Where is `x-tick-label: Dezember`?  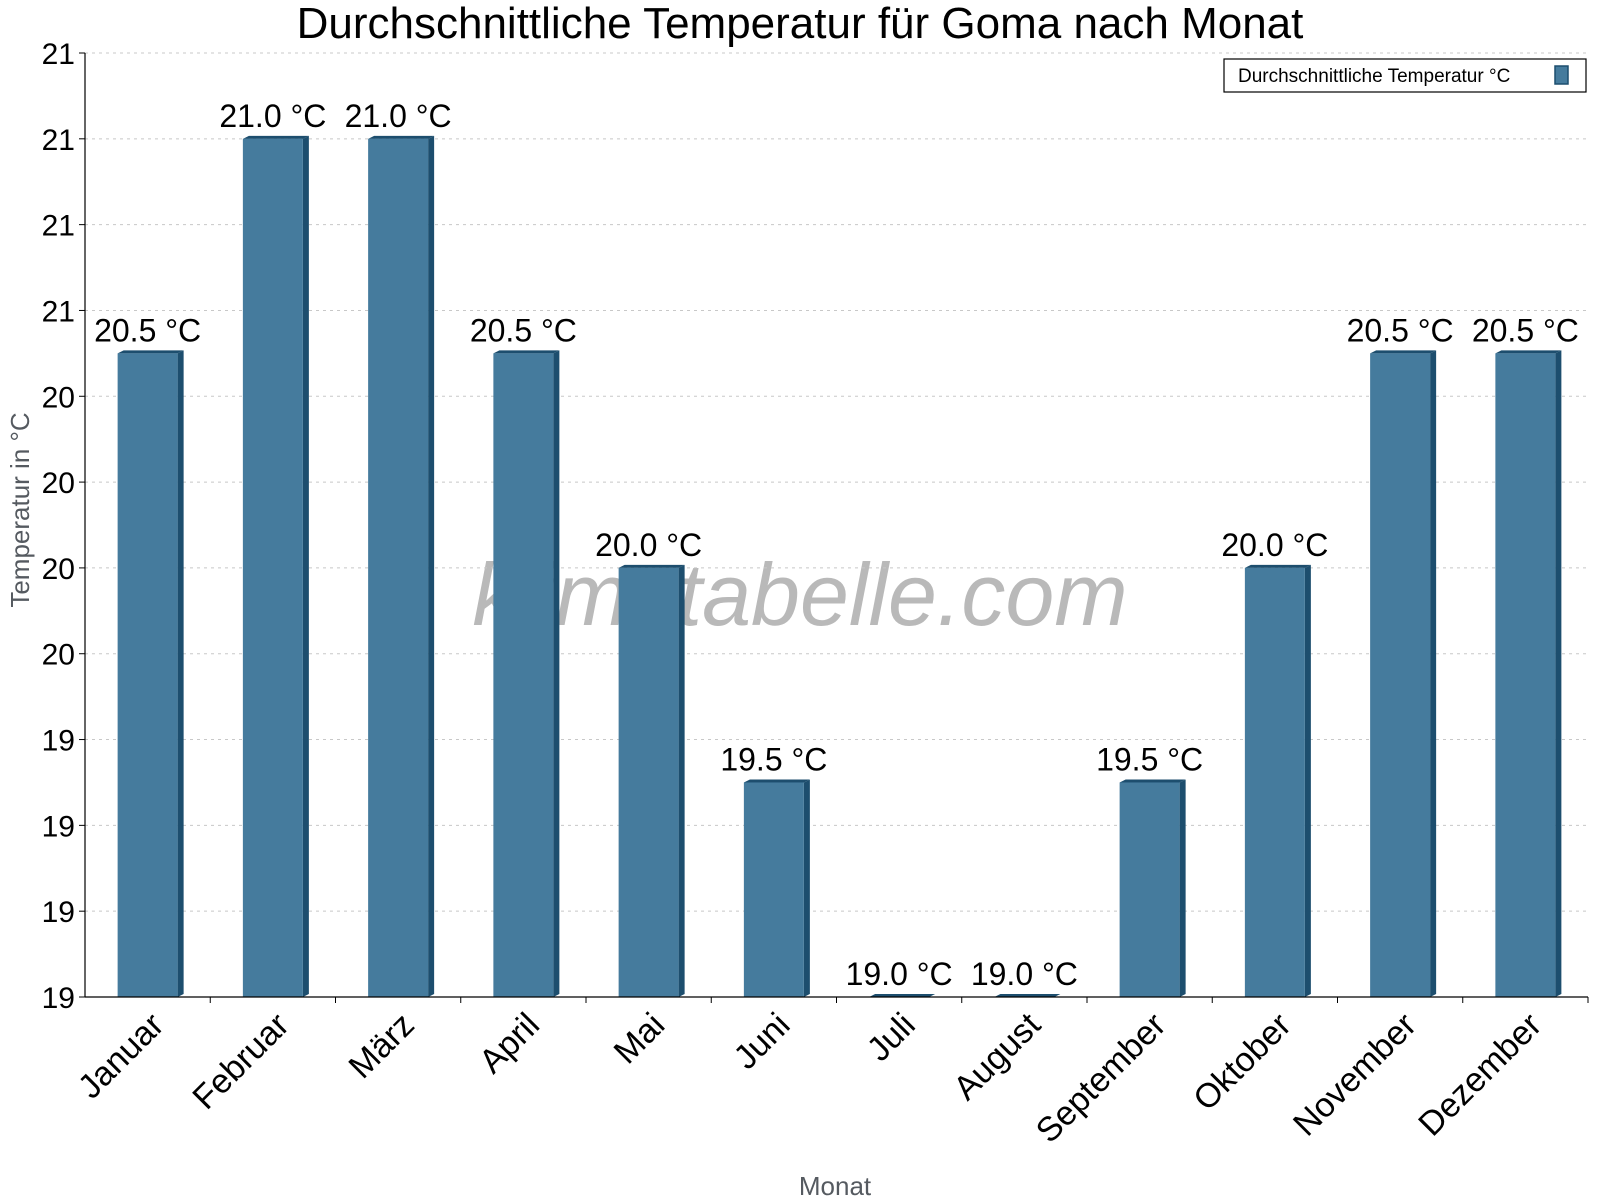 x-tick-label: Dezember is located at coordinates (1480, 1075).